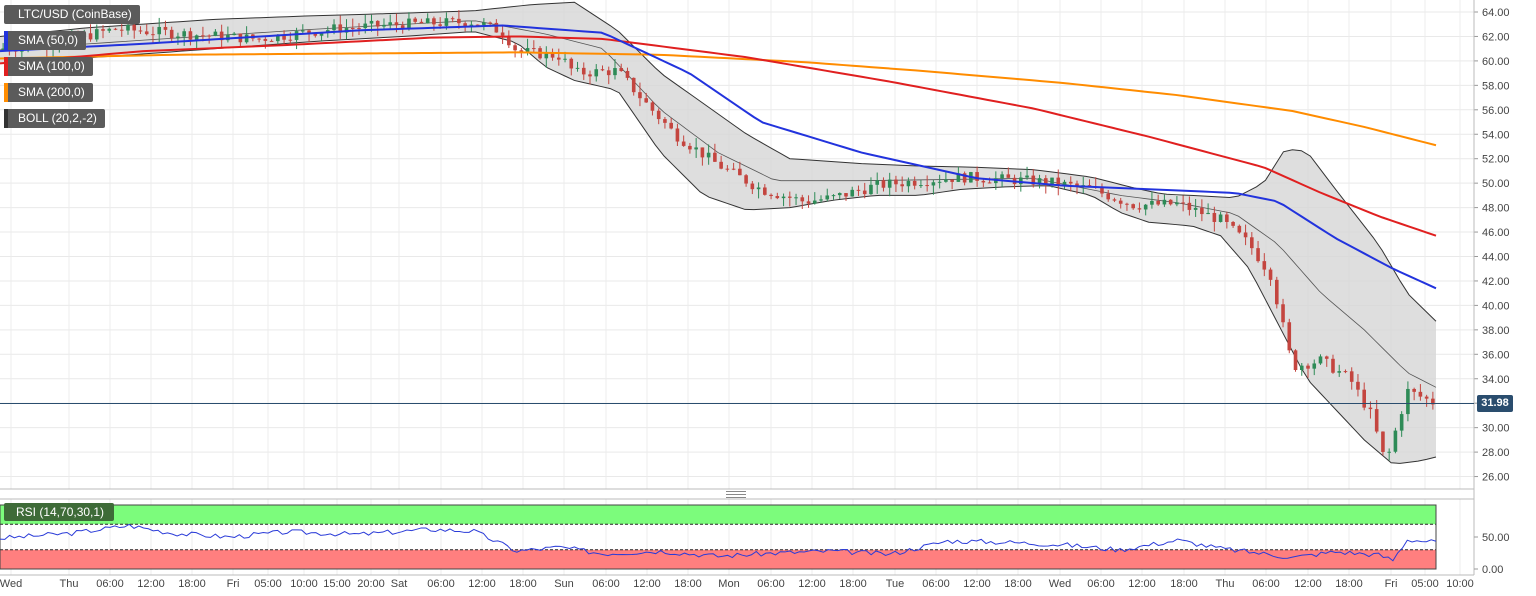 This screenshot has height=596, width=1536. What do you see at coordinates (45, 40) in the screenshot?
I see `legend-sma50: SMA (50,0)` at bounding box center [45, 40].